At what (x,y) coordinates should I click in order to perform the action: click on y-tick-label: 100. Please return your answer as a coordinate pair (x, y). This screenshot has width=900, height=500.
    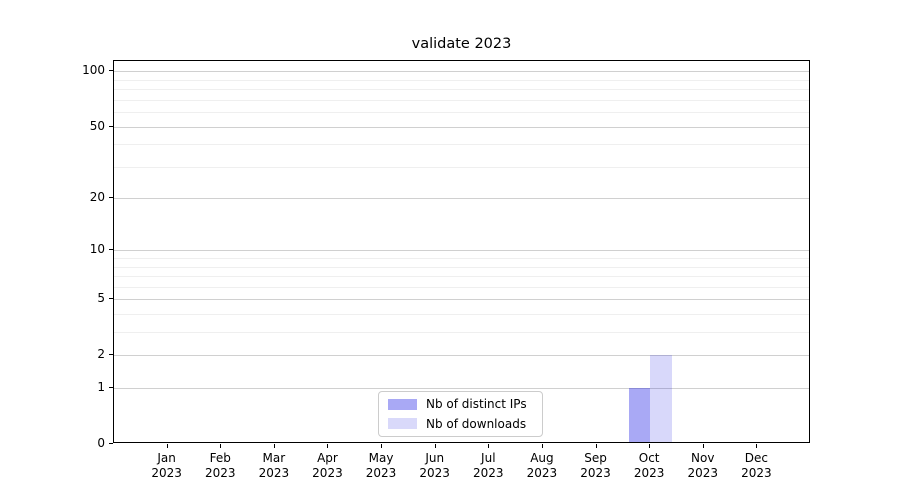
    Looking at the image, I should click on (93, 70).